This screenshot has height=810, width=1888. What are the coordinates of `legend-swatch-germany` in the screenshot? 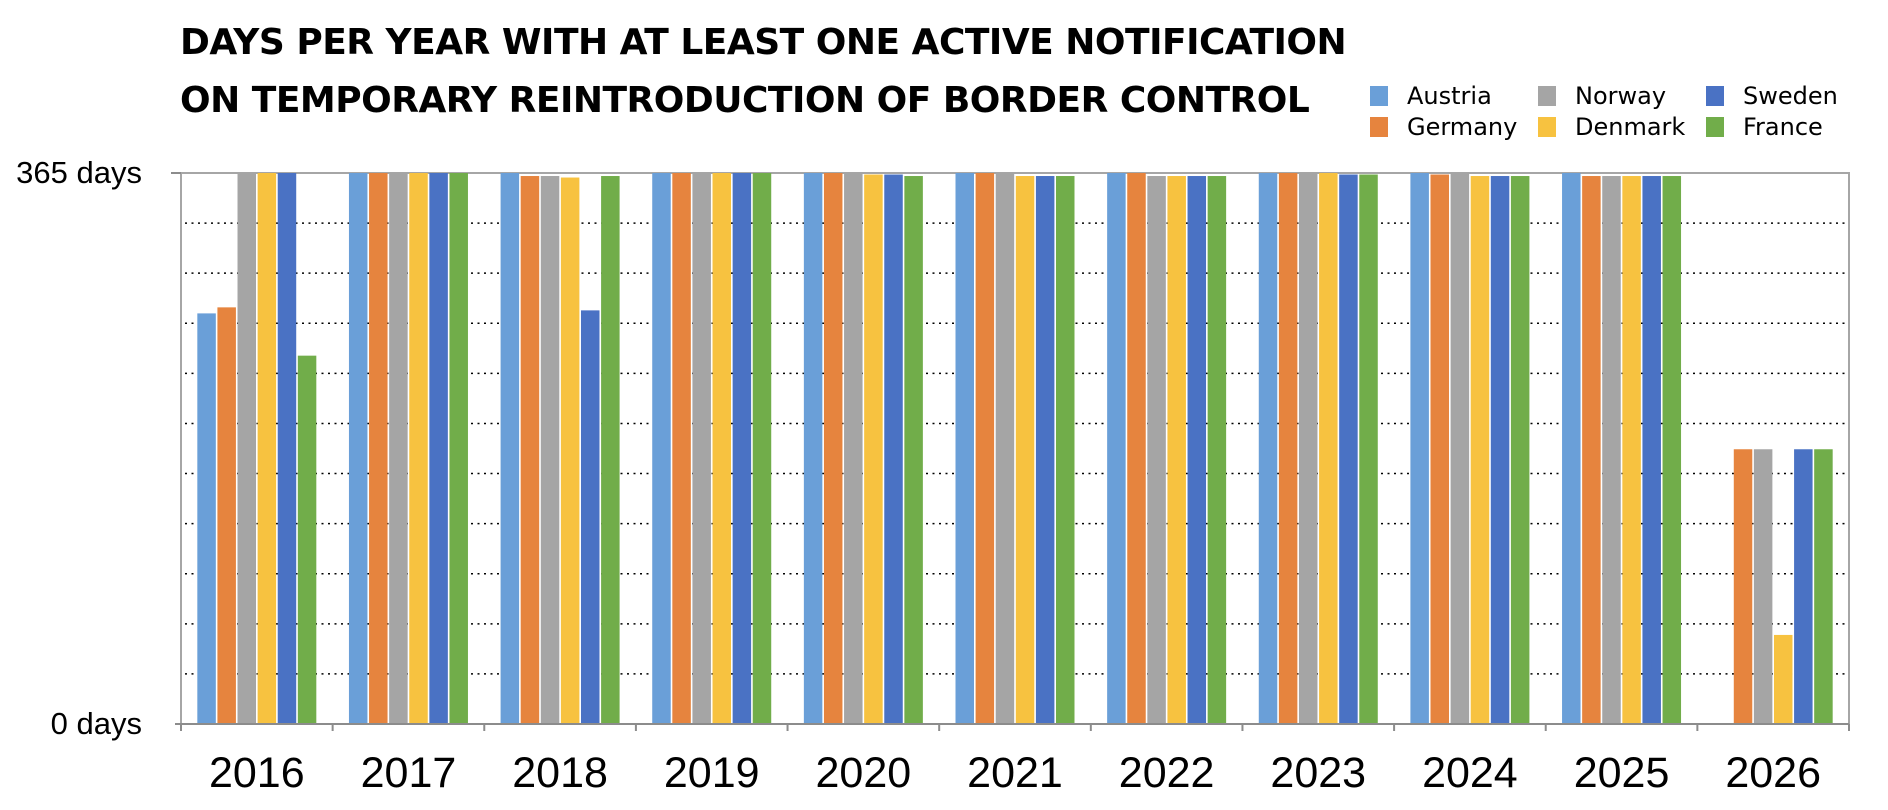 It's located at (1379, 127).